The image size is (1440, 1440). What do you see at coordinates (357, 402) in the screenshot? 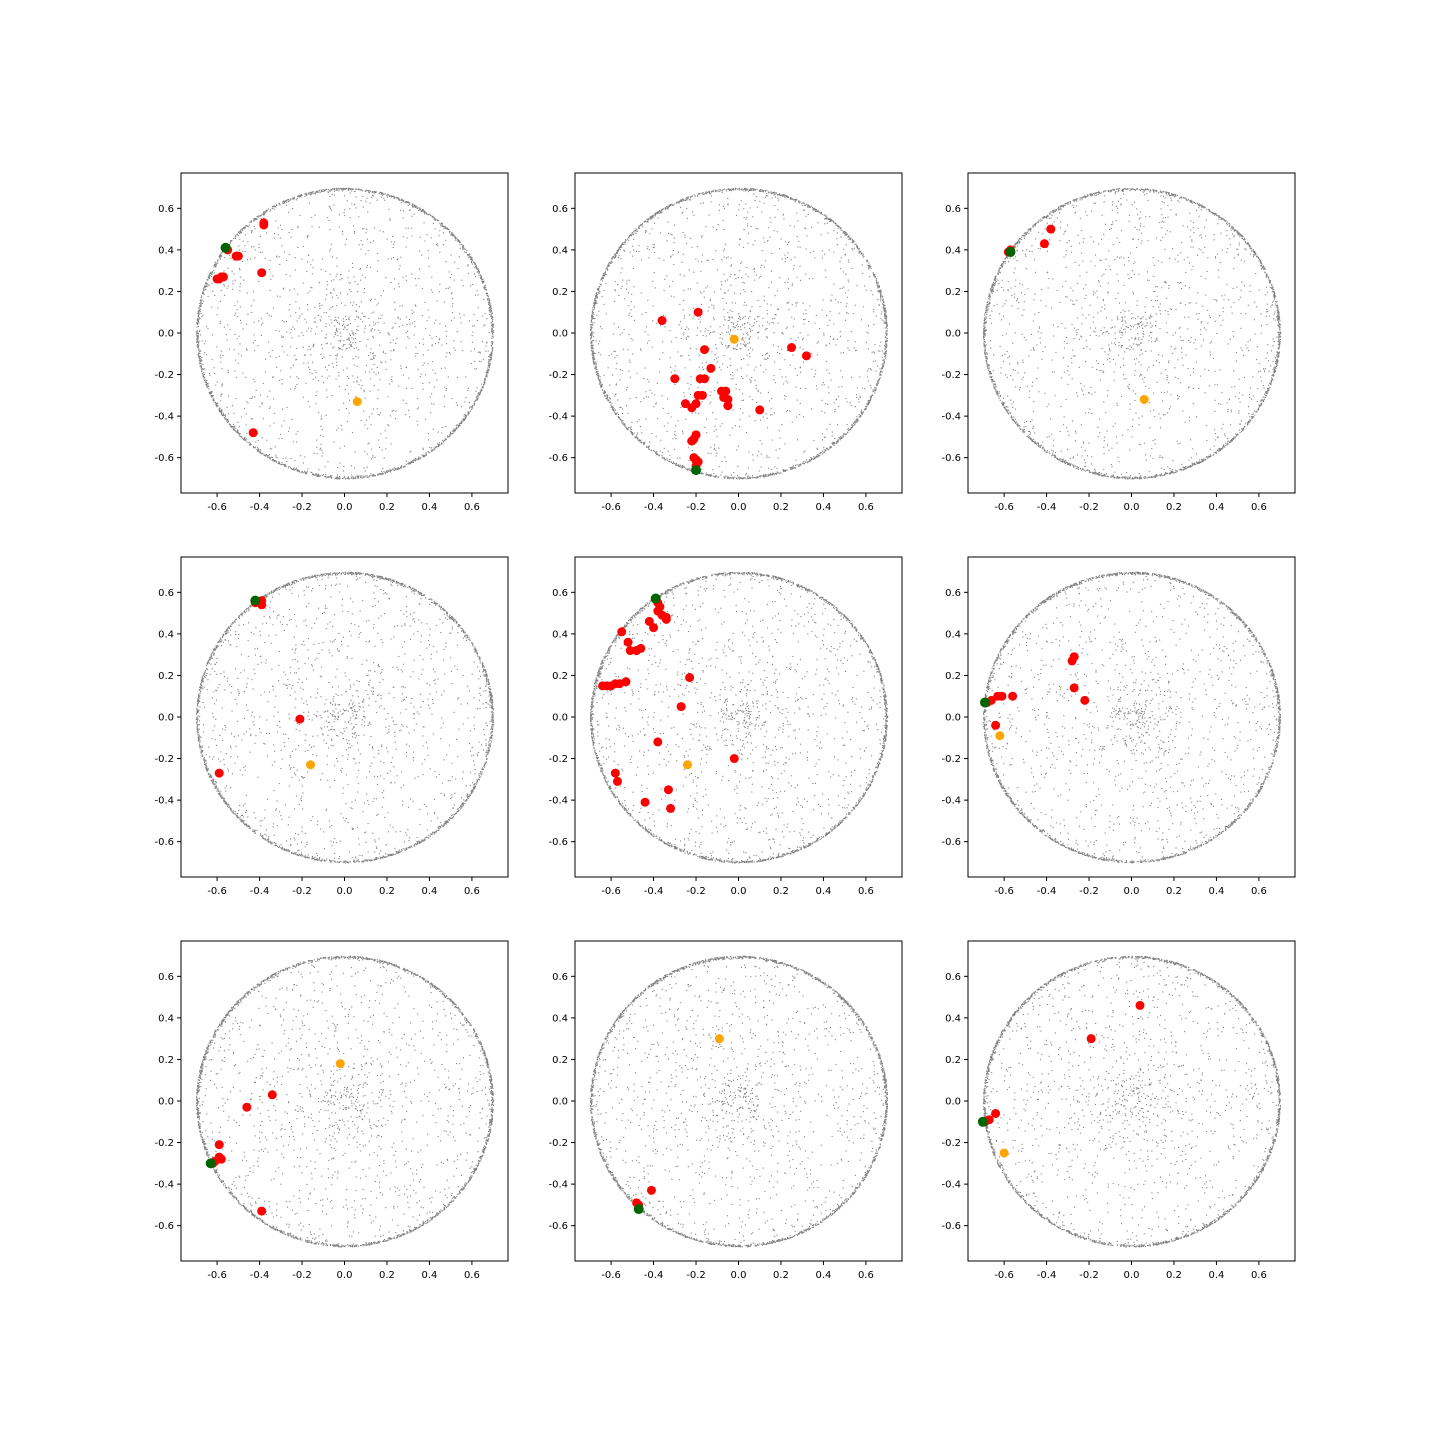
I see `centroid-point` at bounding box center [357, 402].